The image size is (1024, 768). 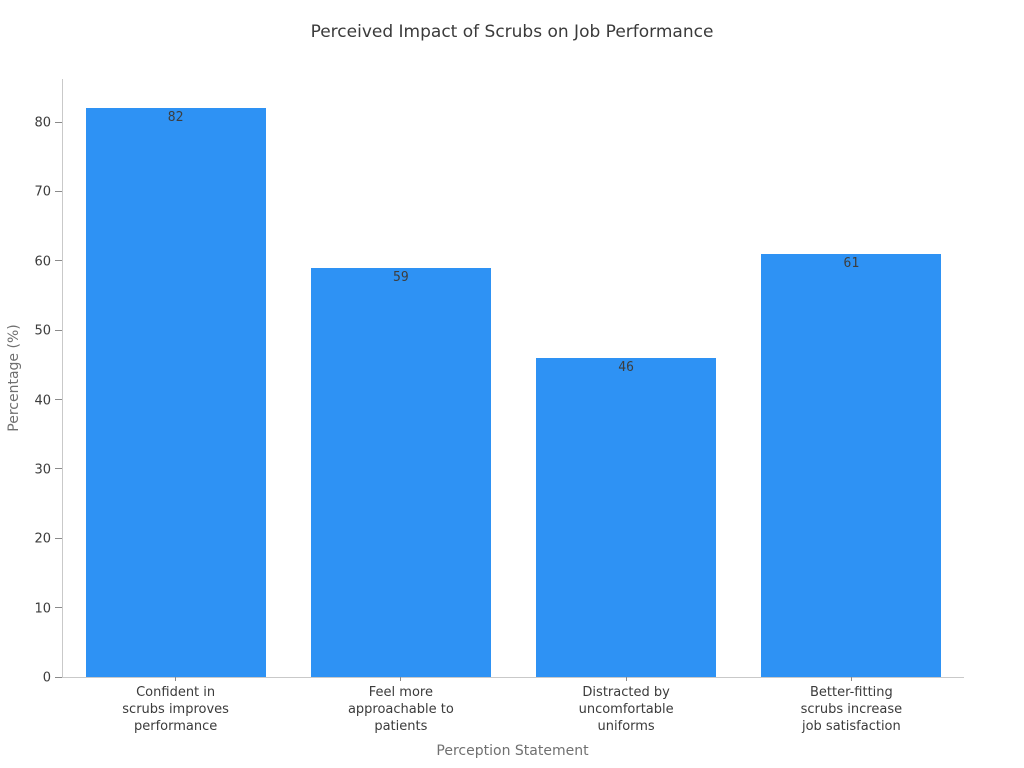 What do you see at coordinates (42, 539) in the screenshot?
I see `y-tick-label: 20` at bounding box center [42, 539].